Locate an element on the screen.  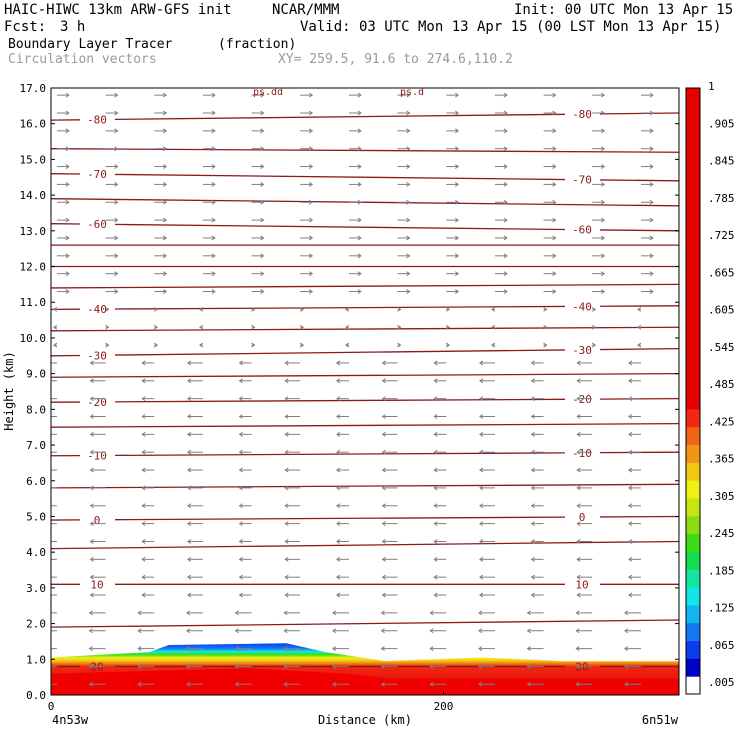
y-tick-label: 0.0 is located at coordinates (36, 695).